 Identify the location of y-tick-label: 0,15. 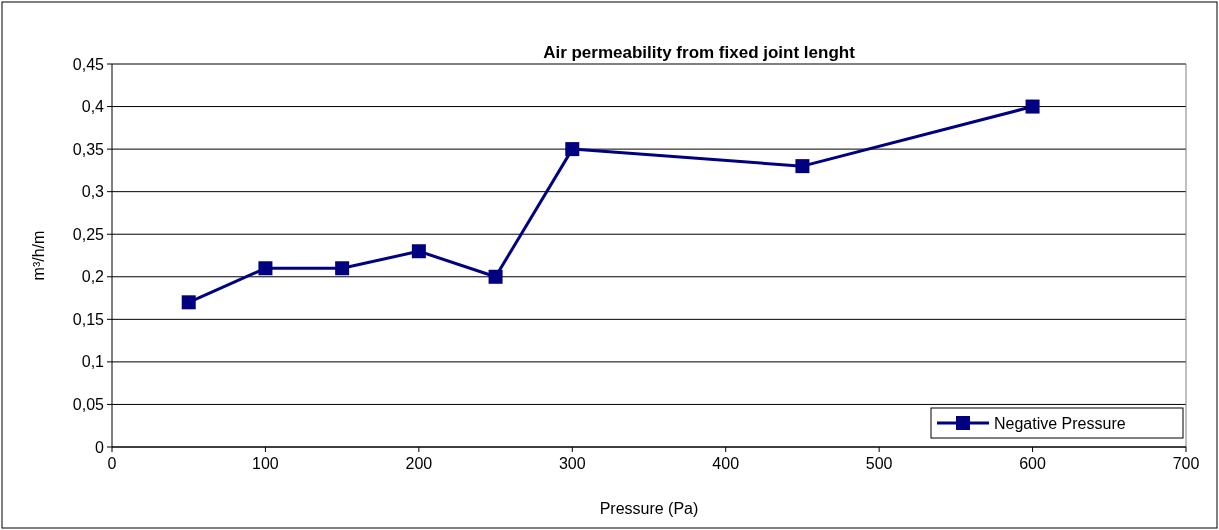
(88, 319).